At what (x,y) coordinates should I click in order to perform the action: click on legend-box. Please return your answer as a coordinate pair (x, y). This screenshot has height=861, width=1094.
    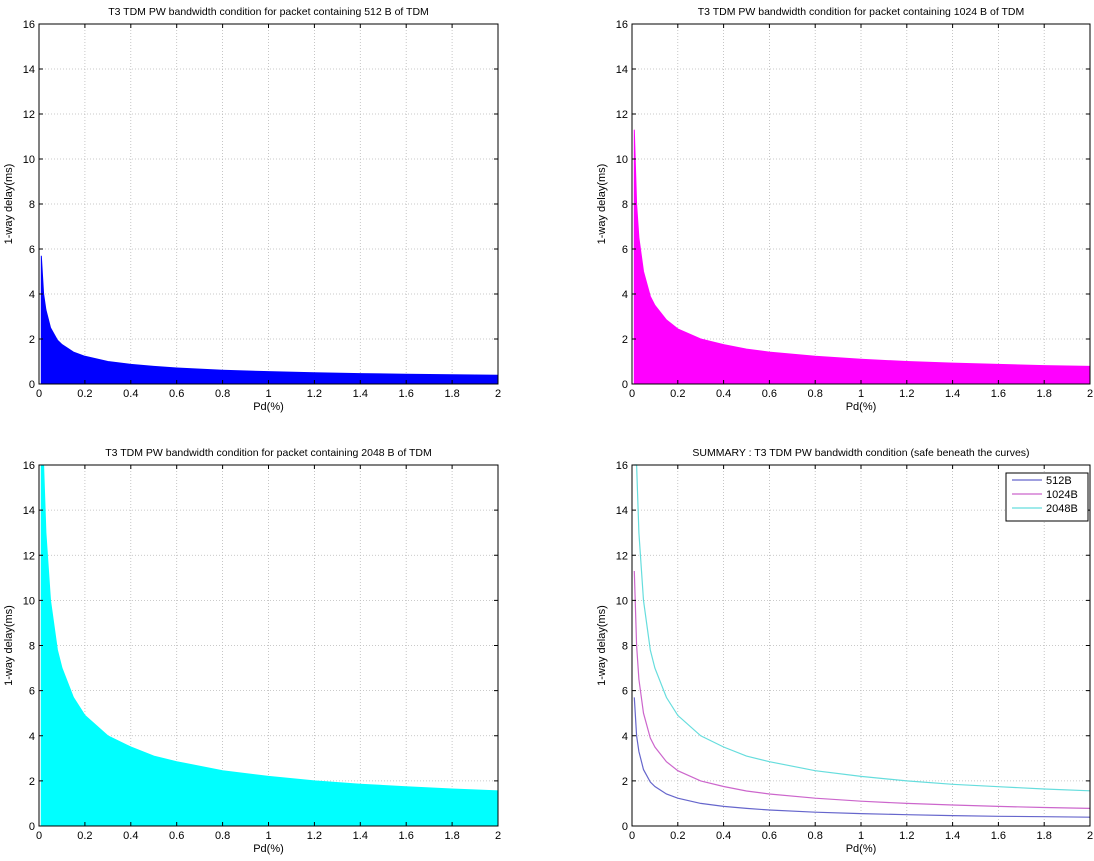
    Looking at the image, I should click on (1047, 497).